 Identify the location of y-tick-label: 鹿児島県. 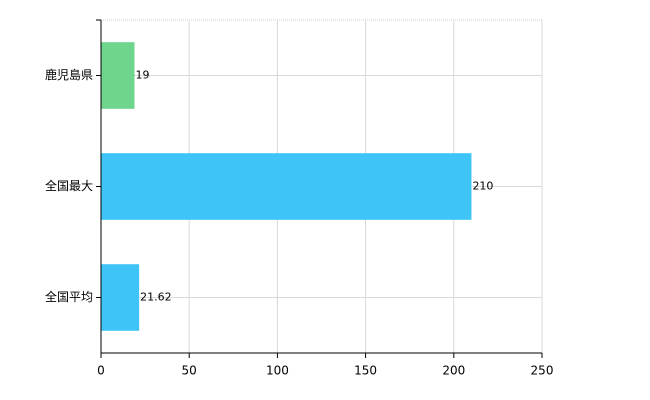
(69, 74).